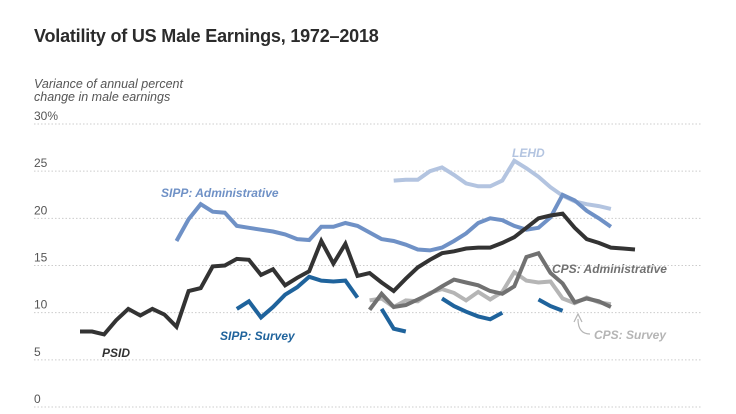  Describe the element at coordinates (41, 258) in the screenshot. I see `y-tick-label: 15` at that location.